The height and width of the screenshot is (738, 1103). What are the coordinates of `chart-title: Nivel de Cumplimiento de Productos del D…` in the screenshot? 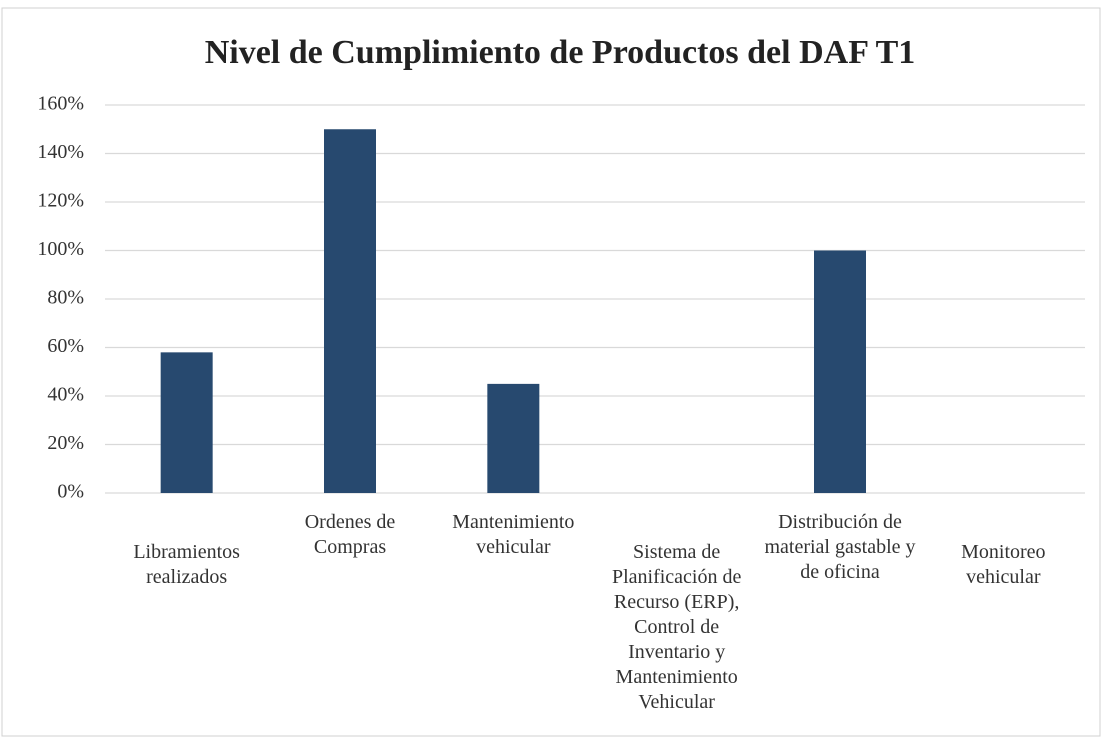 It's located at (560, 52).